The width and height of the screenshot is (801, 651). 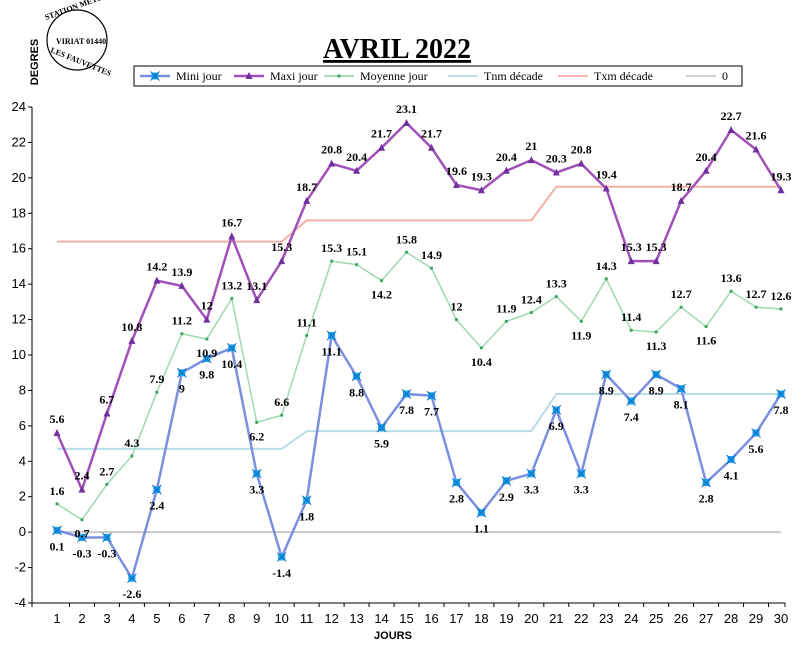 What do you see at coordinates (394, 76) in the screenshot?
I see `legend-label: Moyenne jour` at bounding box center [394, 76].